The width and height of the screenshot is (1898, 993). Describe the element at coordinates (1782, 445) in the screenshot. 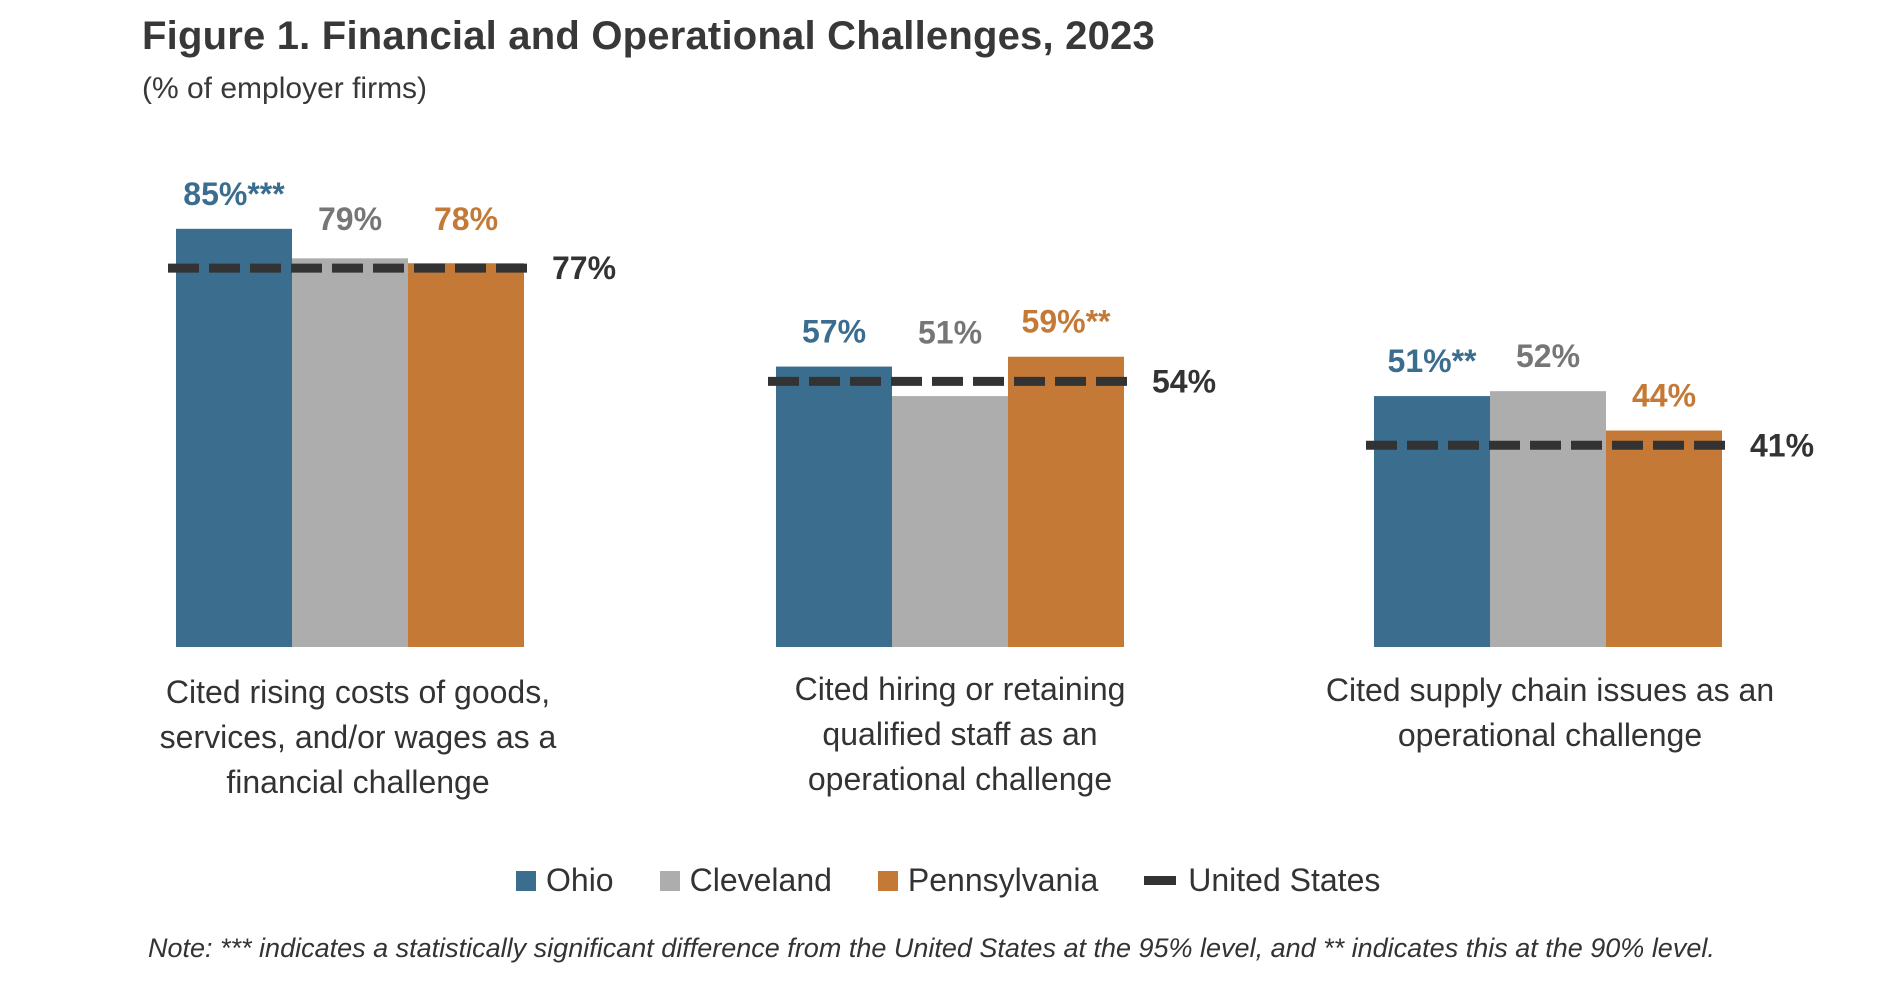

I see `data-label-united-states-2: 41%` at that location.